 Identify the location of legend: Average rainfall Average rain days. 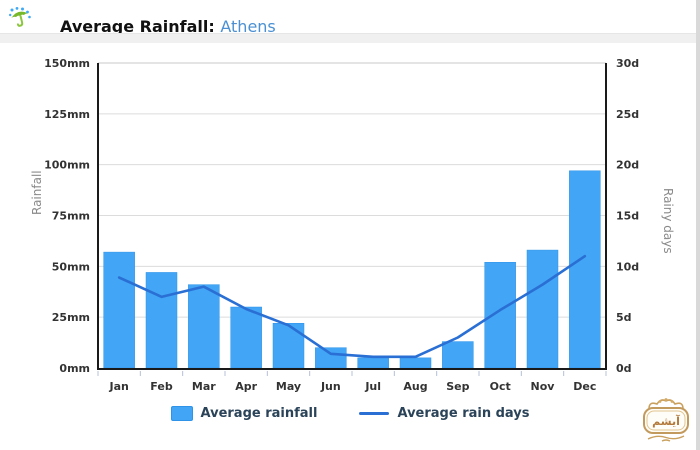
(350, 413).